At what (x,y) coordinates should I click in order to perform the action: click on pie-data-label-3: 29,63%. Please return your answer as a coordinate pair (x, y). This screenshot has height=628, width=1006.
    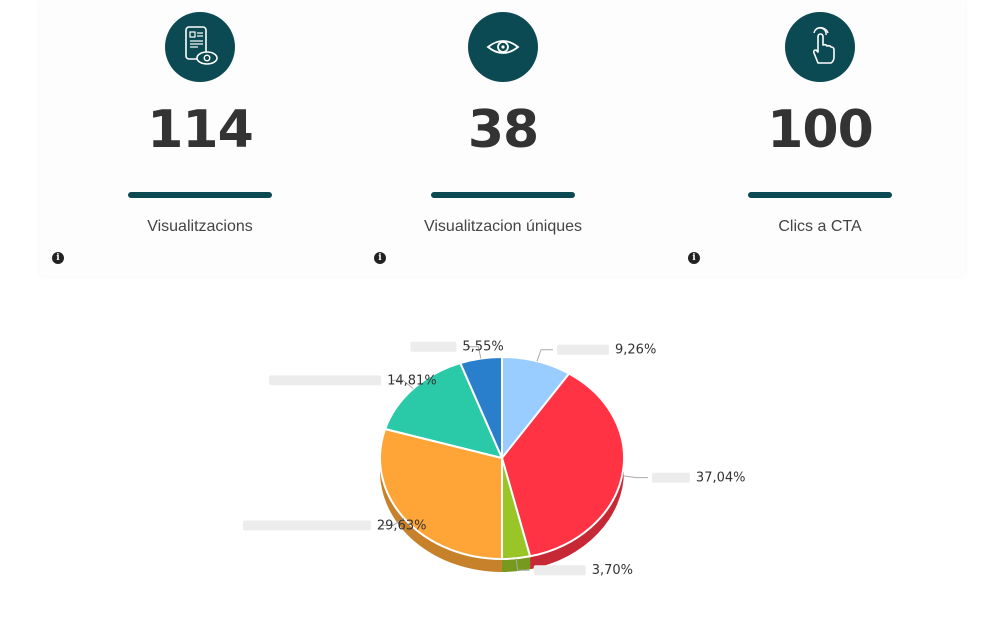
    Looking at the image, I should click on (402, 525).